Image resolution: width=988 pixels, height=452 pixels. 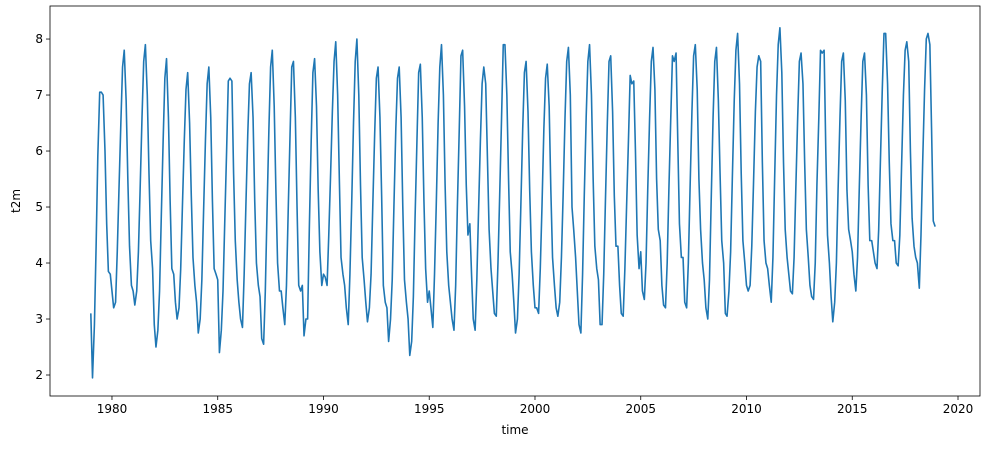 What do you see at coordinates (39, 151) in the screenshot?
I see `y-tick-label: 6` at bounding box center [39, 151].